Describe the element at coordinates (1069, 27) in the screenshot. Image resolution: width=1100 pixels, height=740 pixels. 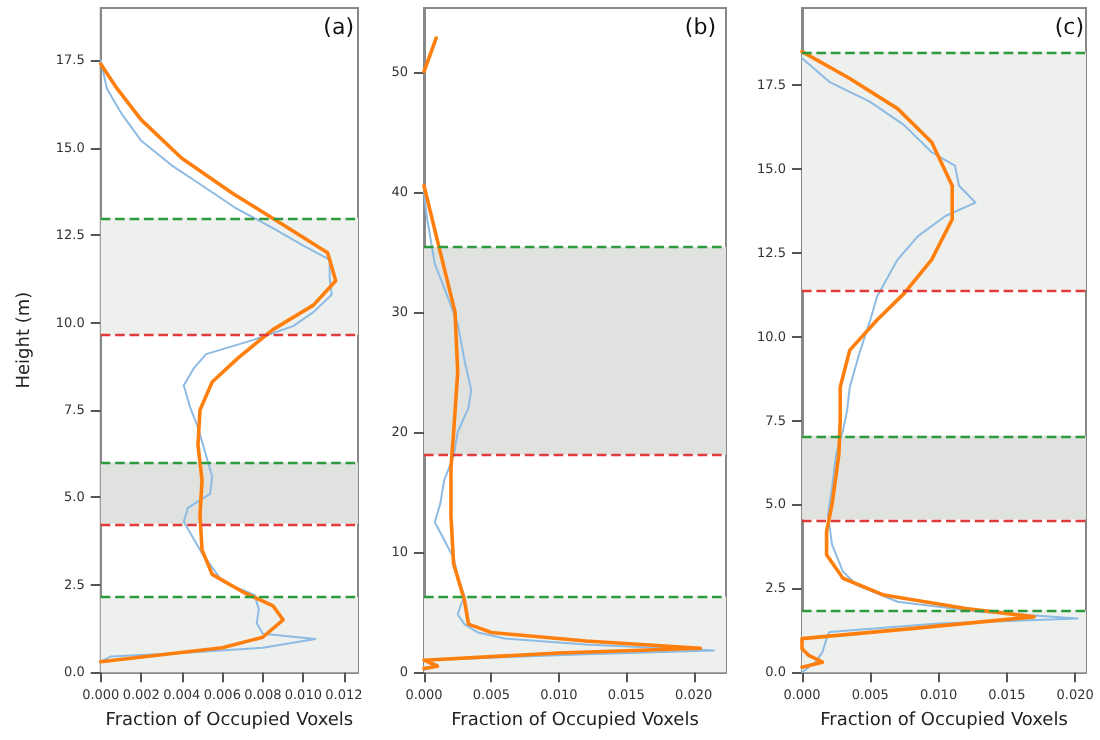
I see `annotation: (c)` at that location.